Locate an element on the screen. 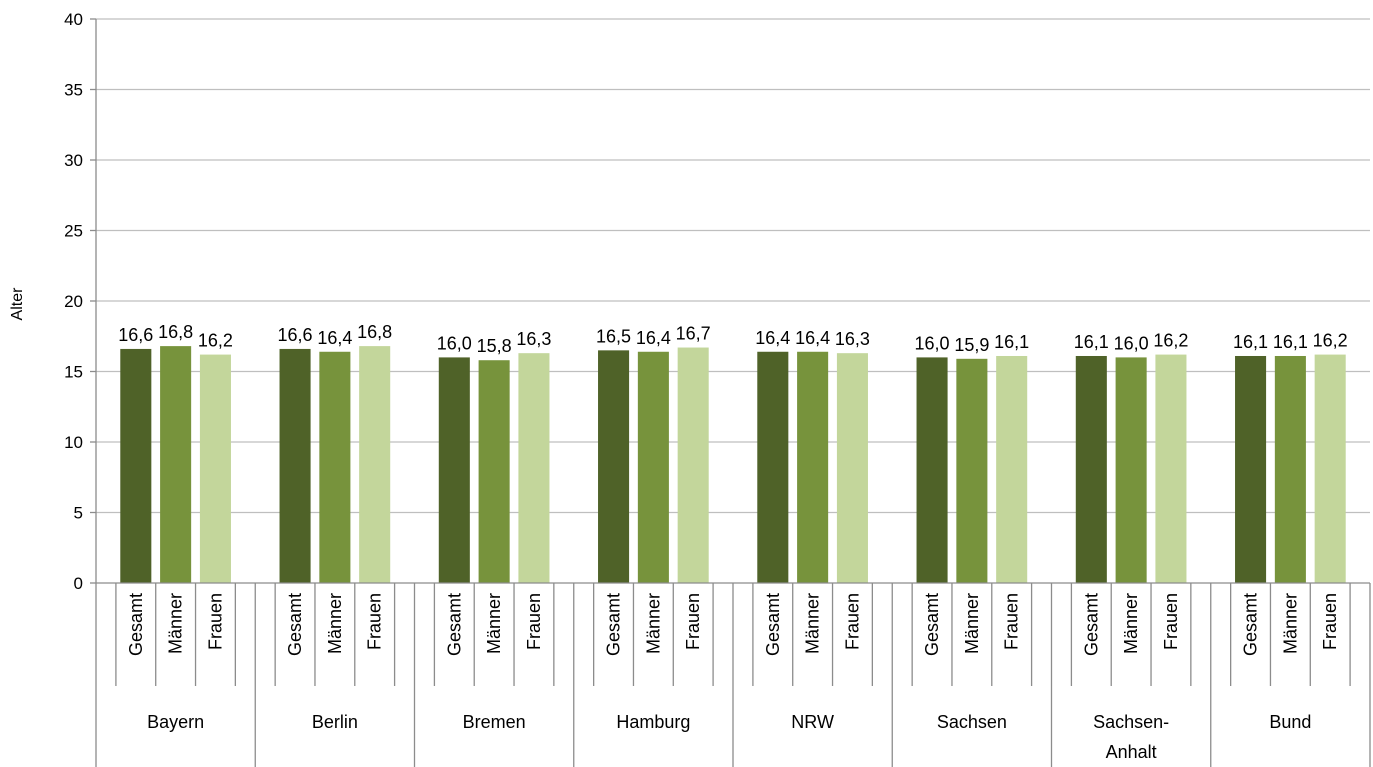 Image resolution: width=1373 pixels, height=767 pixels. data-label: 16,7 is located at coordinates (693, 334).